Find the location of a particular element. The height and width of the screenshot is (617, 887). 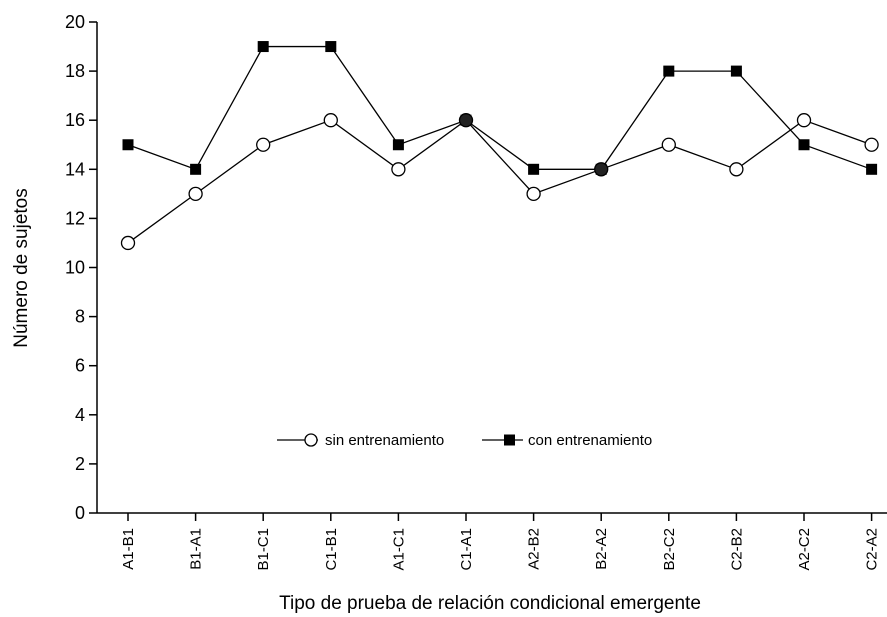

x-tick-label: A1-C1 is located at coordinates (398, 549).